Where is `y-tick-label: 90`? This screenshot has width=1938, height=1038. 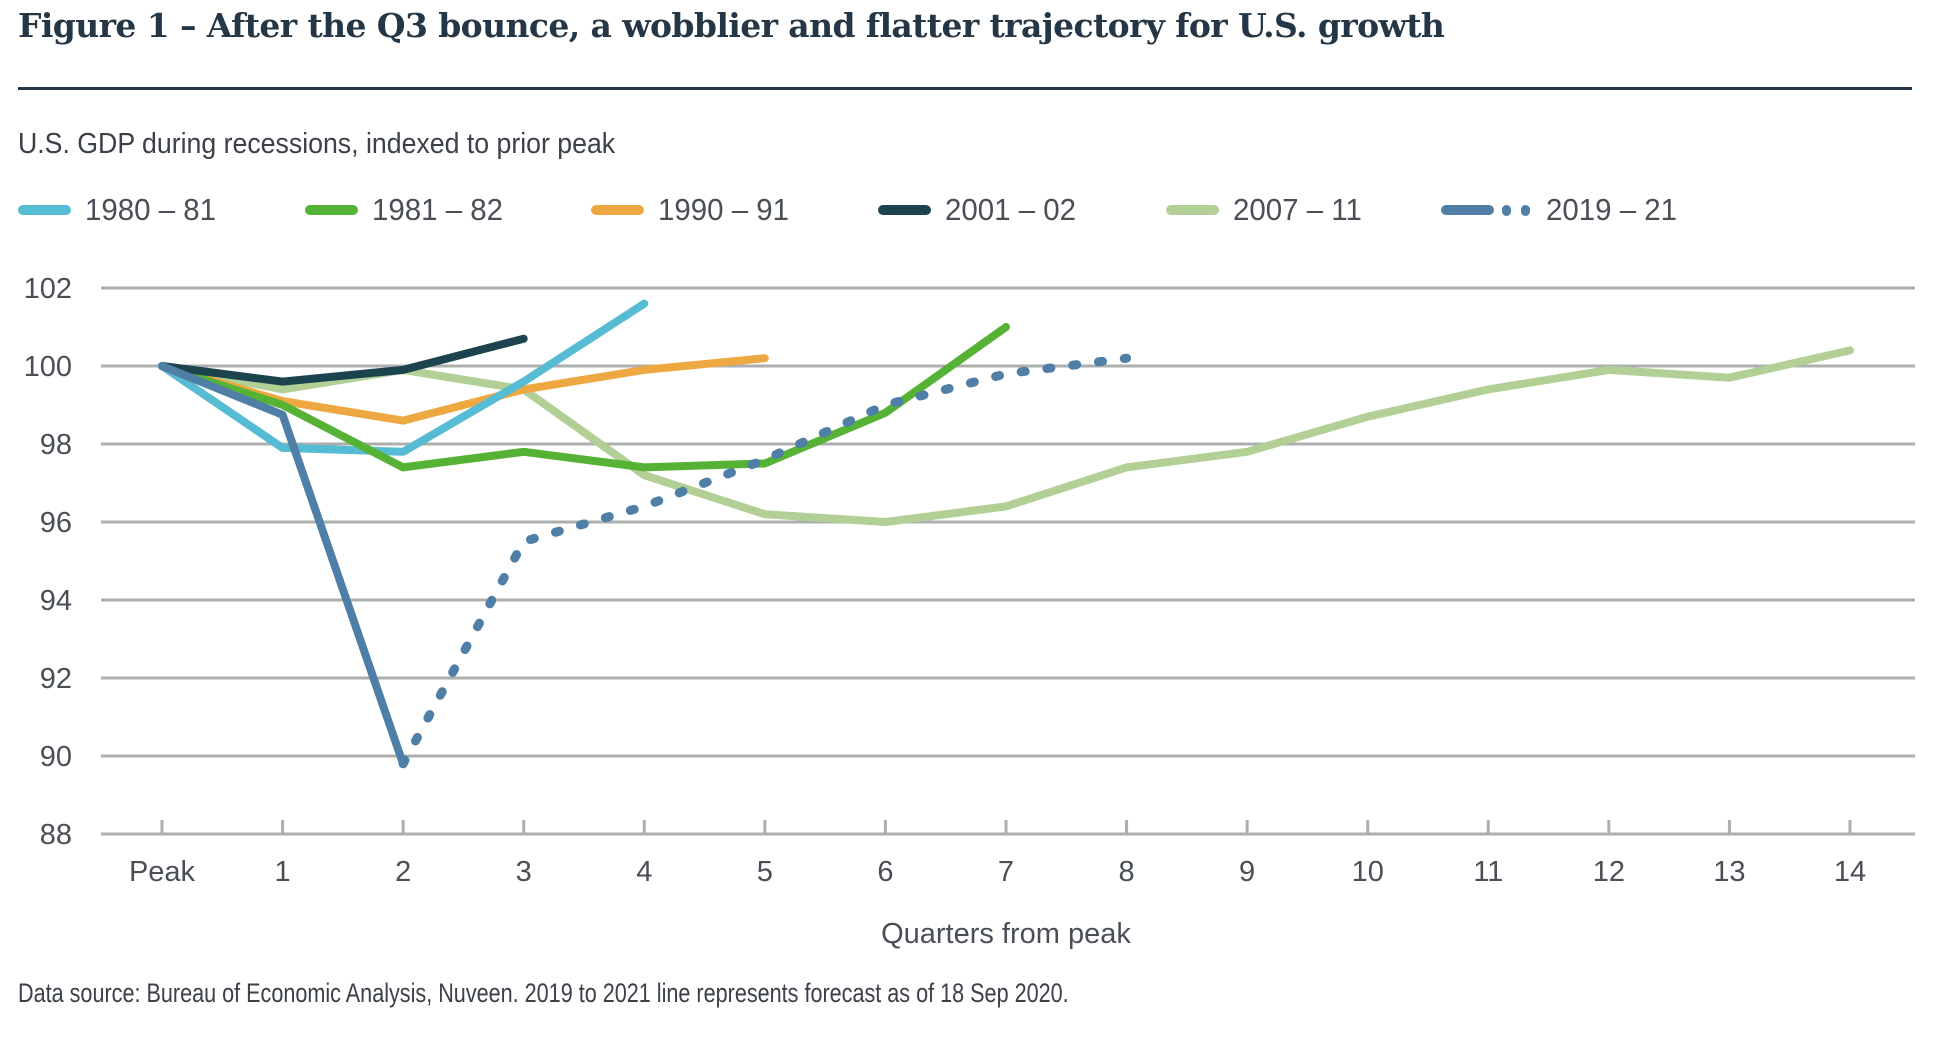
y-tick-label: 90 is located at coordinates (56, 757).